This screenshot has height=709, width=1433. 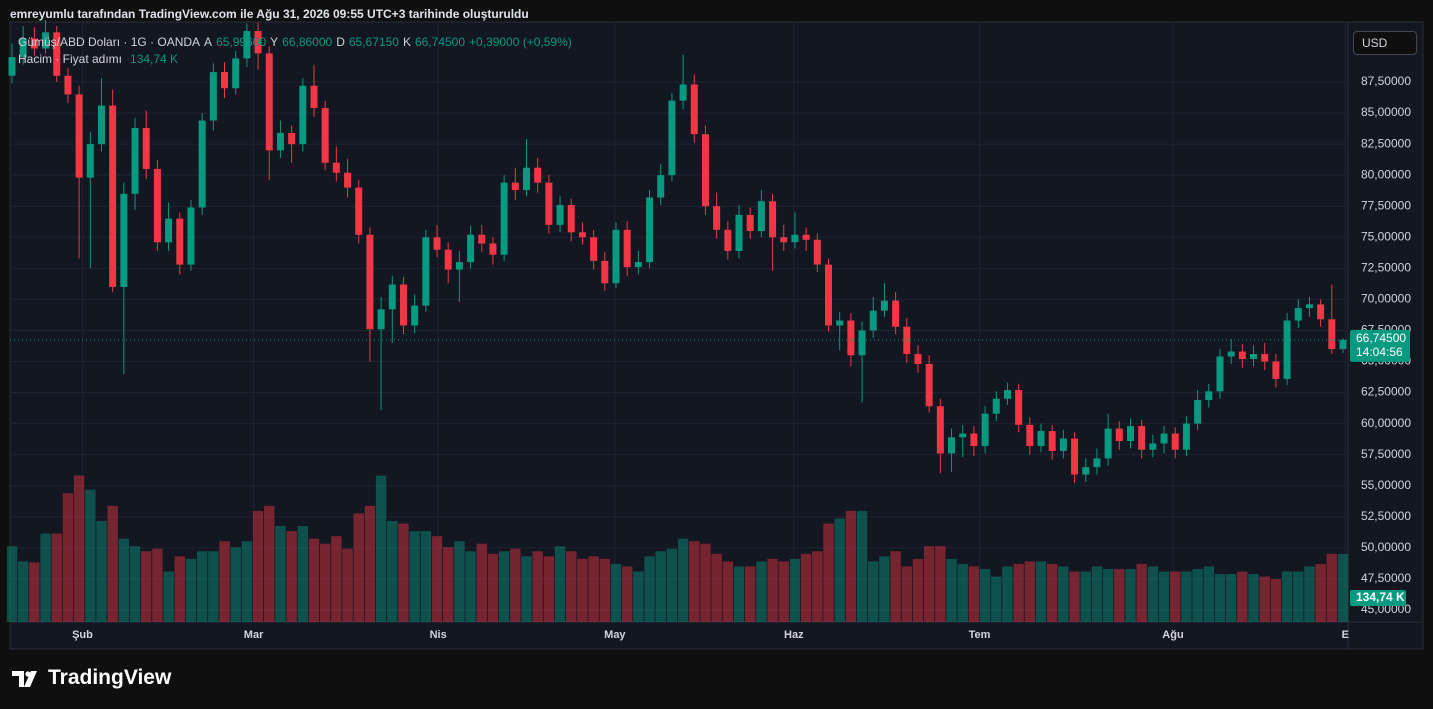 I want to click on logo-icon, so click(x=24, y=679).